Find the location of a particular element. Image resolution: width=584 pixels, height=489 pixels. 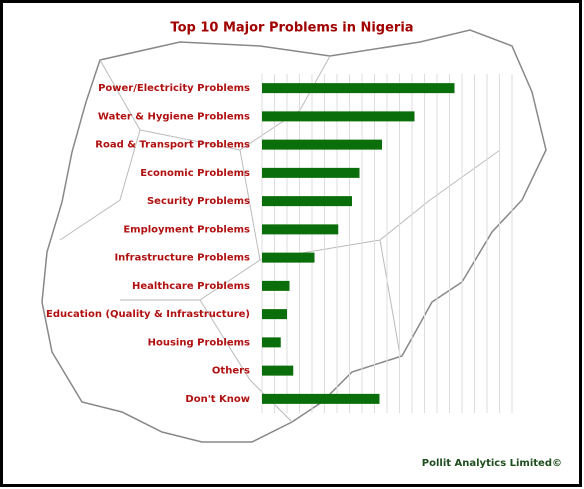

category-label: Infrastructure Problems is located at coordinates (182, 258).